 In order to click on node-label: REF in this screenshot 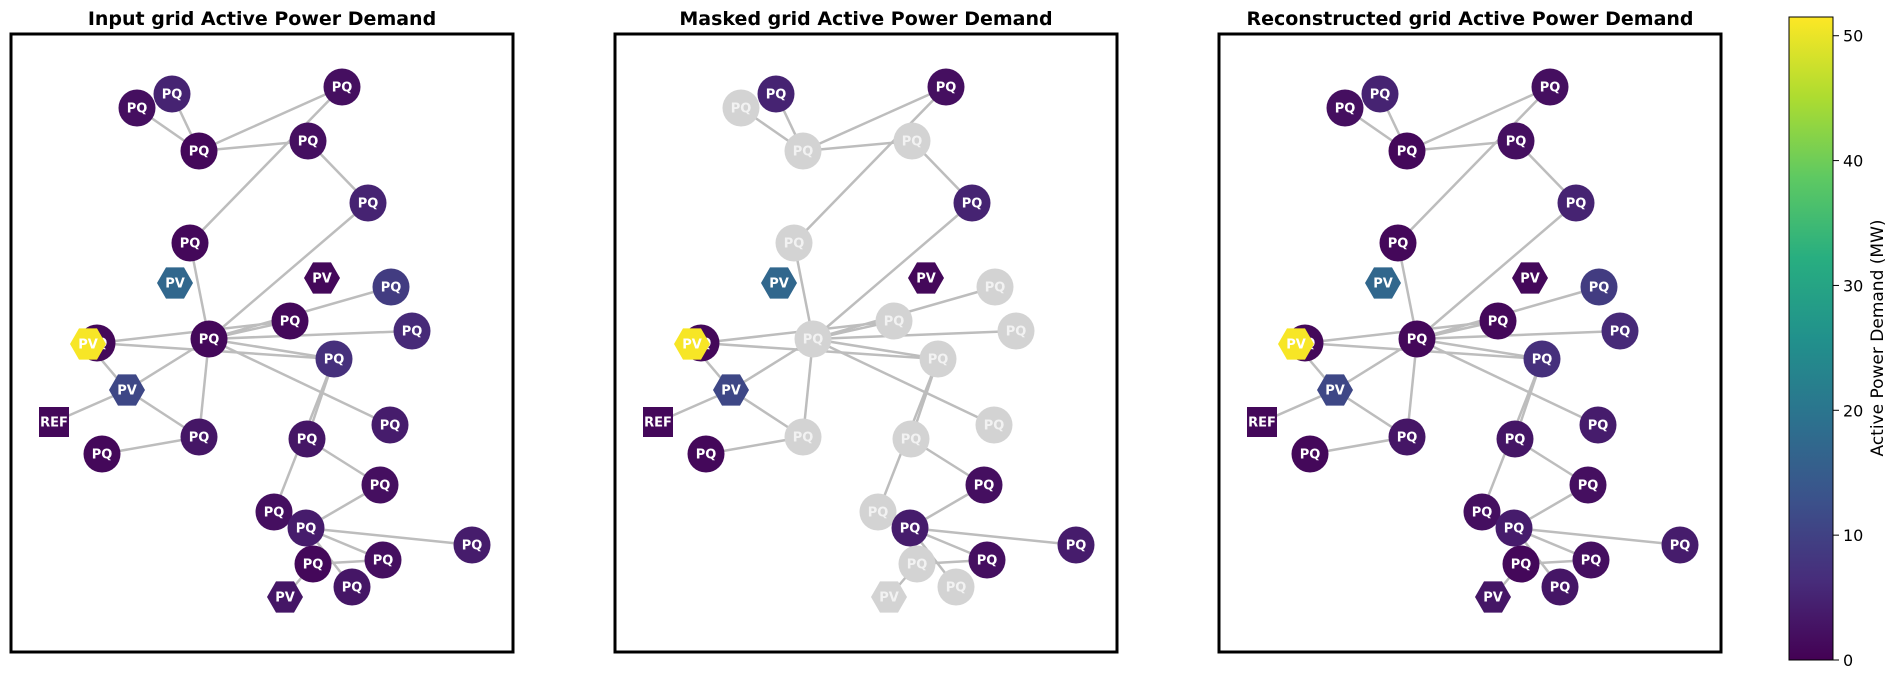, I will do `click(658, 423)`.